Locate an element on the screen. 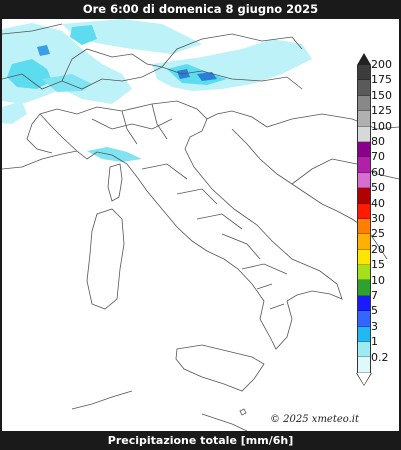  legend-label: 125 is located at coordinates (381, 111).